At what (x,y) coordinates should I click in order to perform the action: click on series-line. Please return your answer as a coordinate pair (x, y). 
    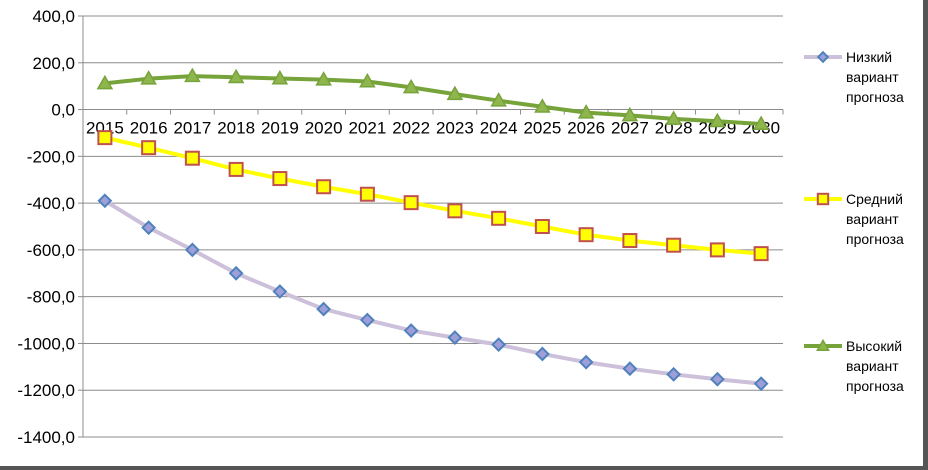
    Looking at the image, I should click on (433, 100).